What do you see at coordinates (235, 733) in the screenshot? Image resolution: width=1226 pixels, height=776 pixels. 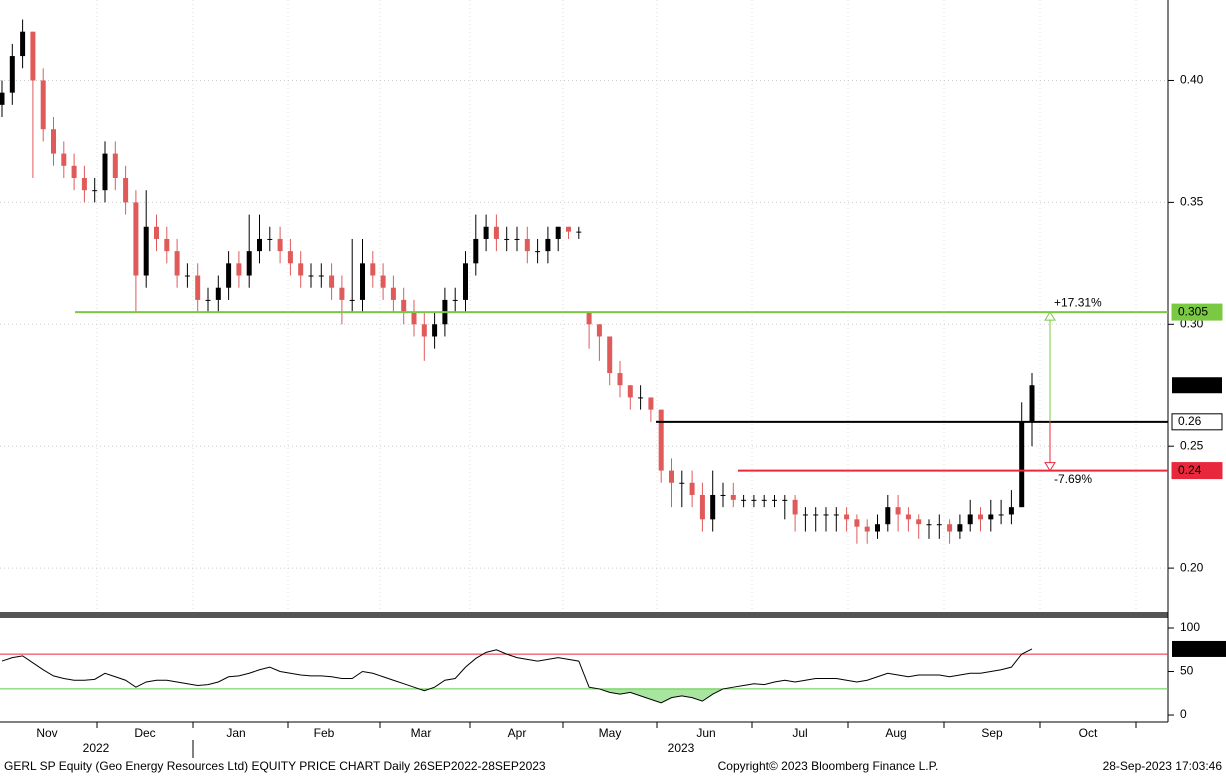 I see `x-tick-label: Jan` at bounding box center [235, 733].